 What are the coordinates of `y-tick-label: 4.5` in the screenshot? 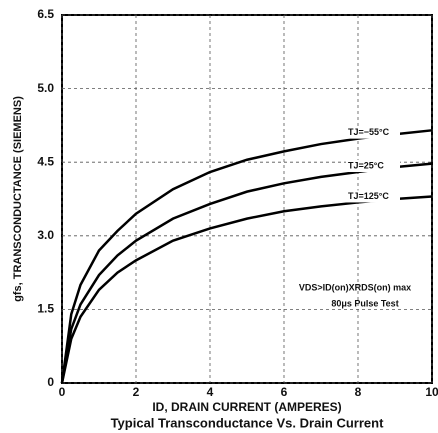 It's located at (45, 161).